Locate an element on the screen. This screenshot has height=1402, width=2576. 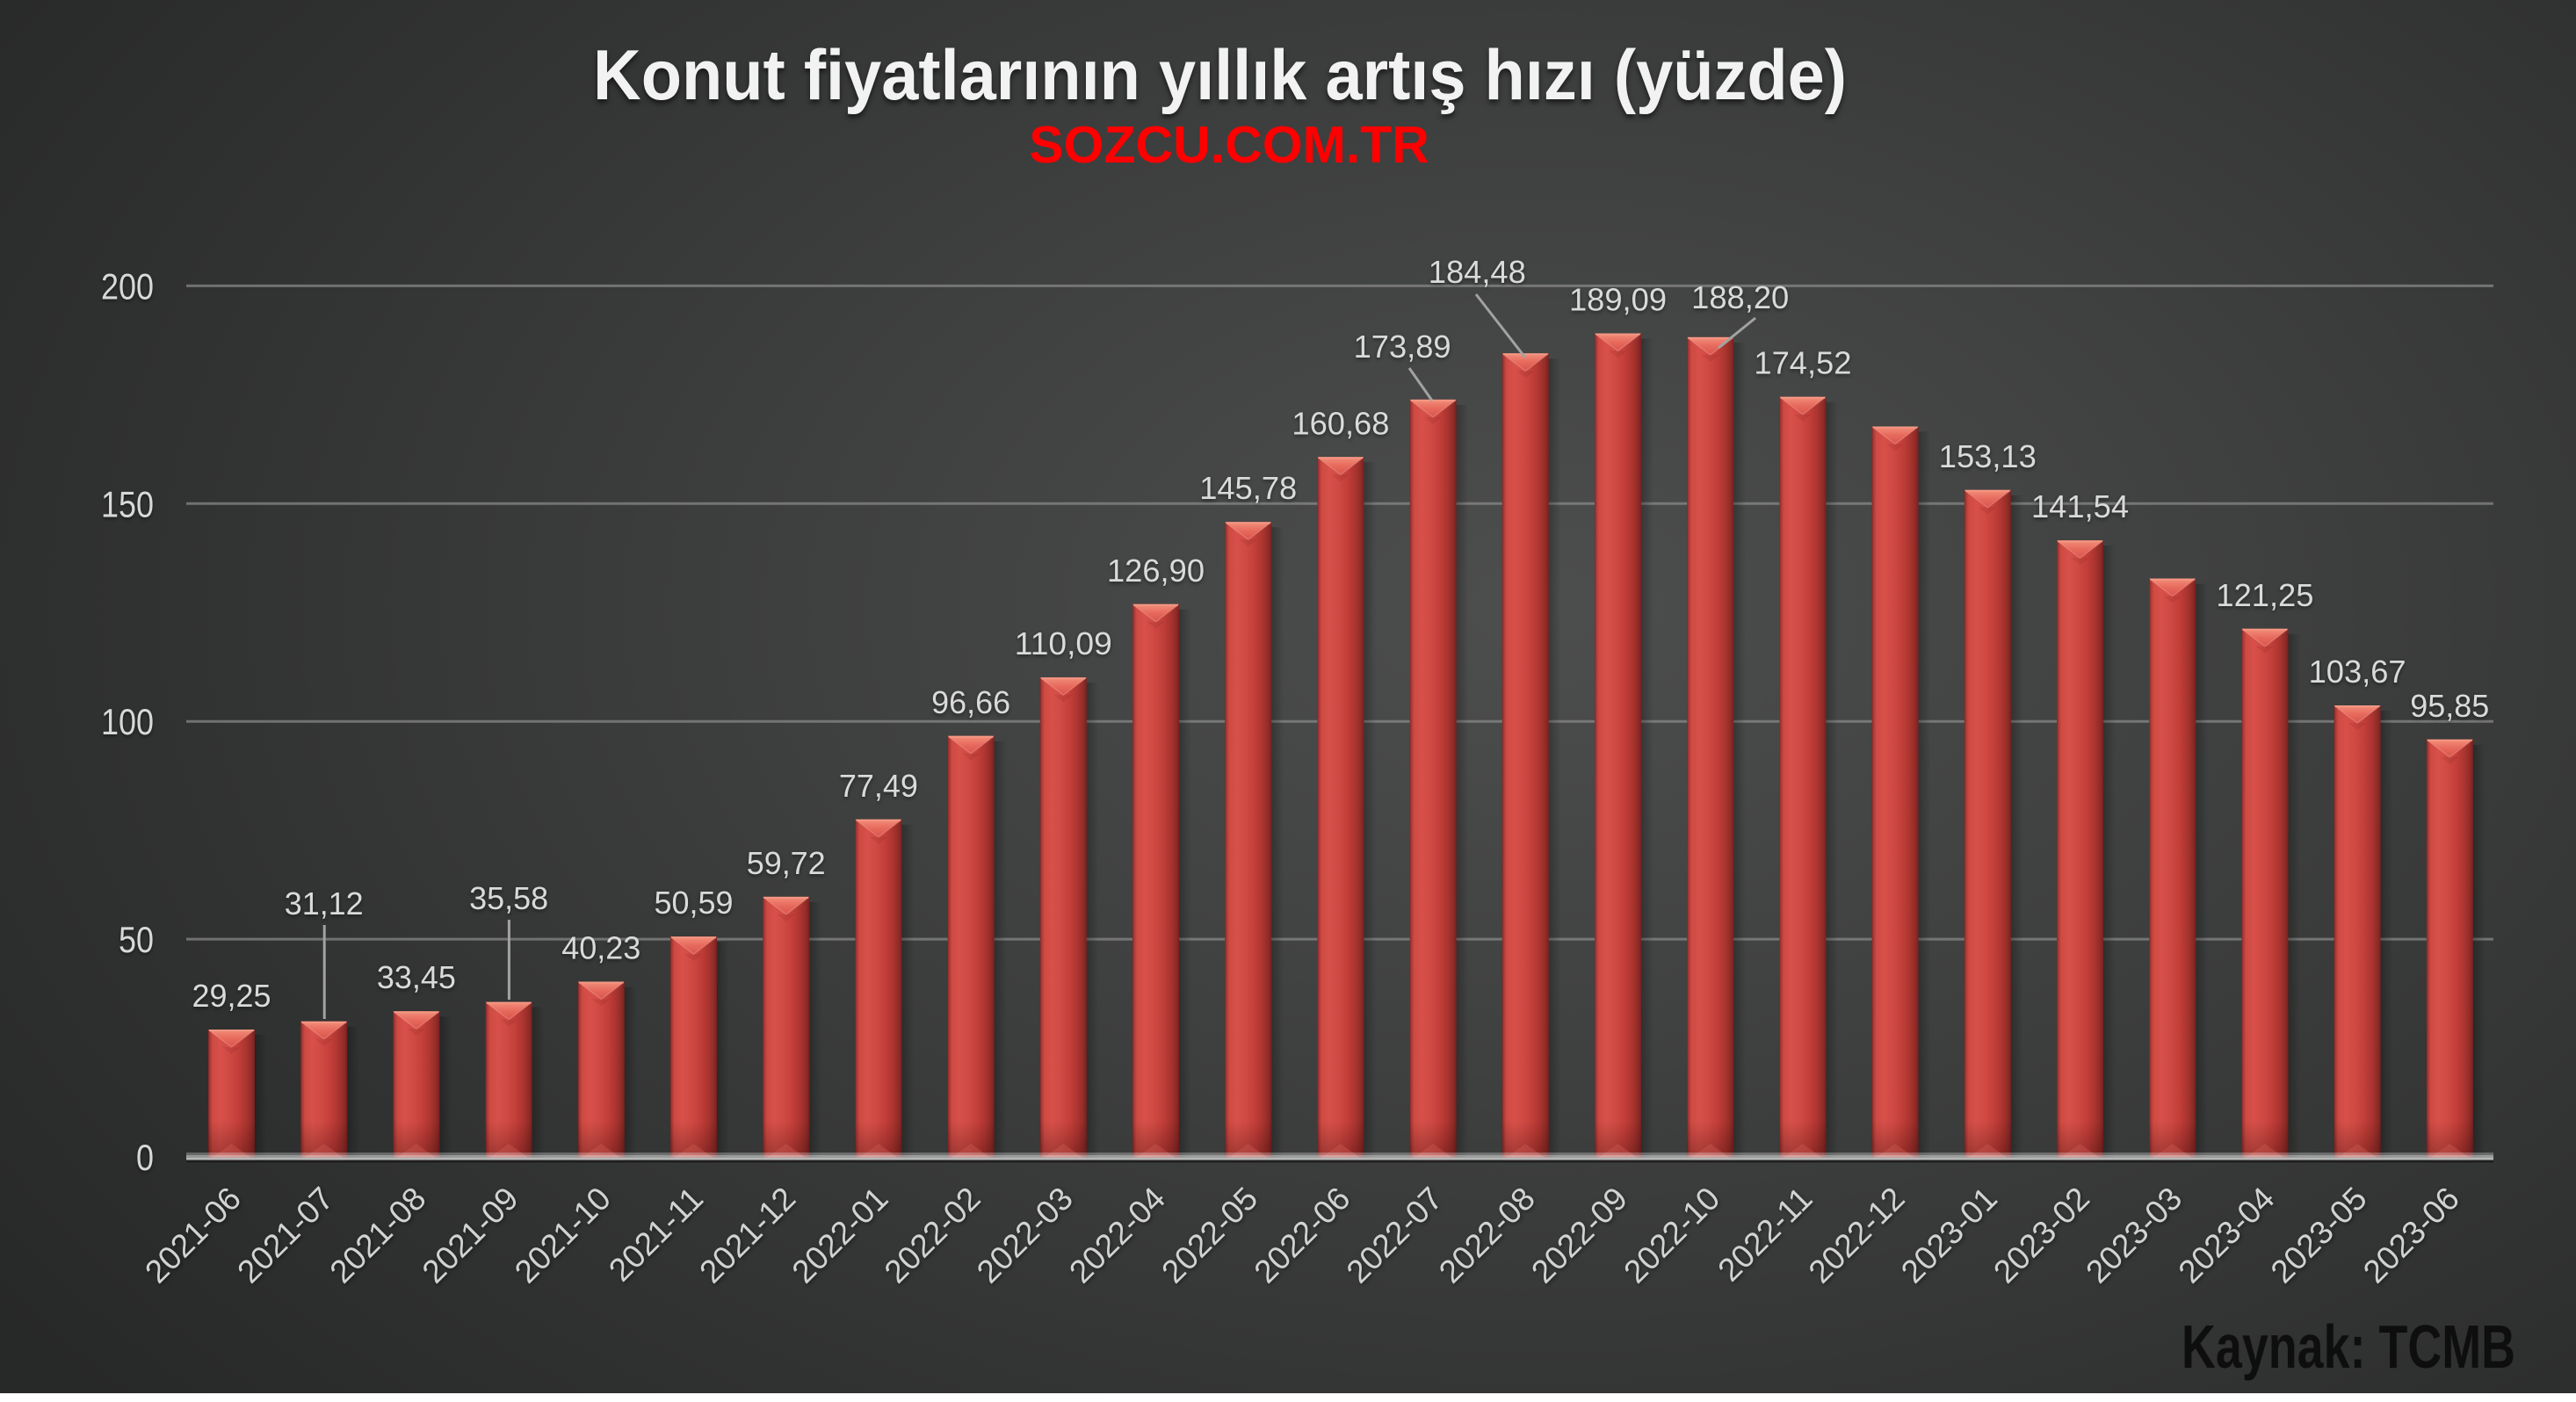
svg-text: 0 is located at coordinates (145, 1157).